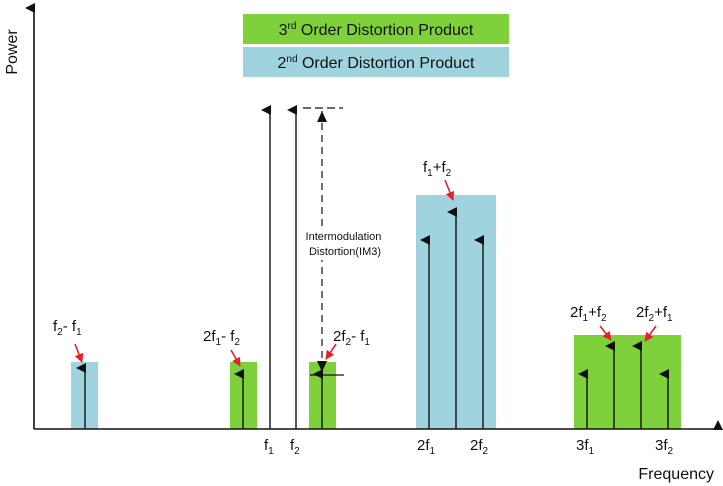 The height and width of the screenshot is (486, 723). Describe the element at coordinates (12, 52) in the screenshot. I see `y-axis-label: Power` at that location.